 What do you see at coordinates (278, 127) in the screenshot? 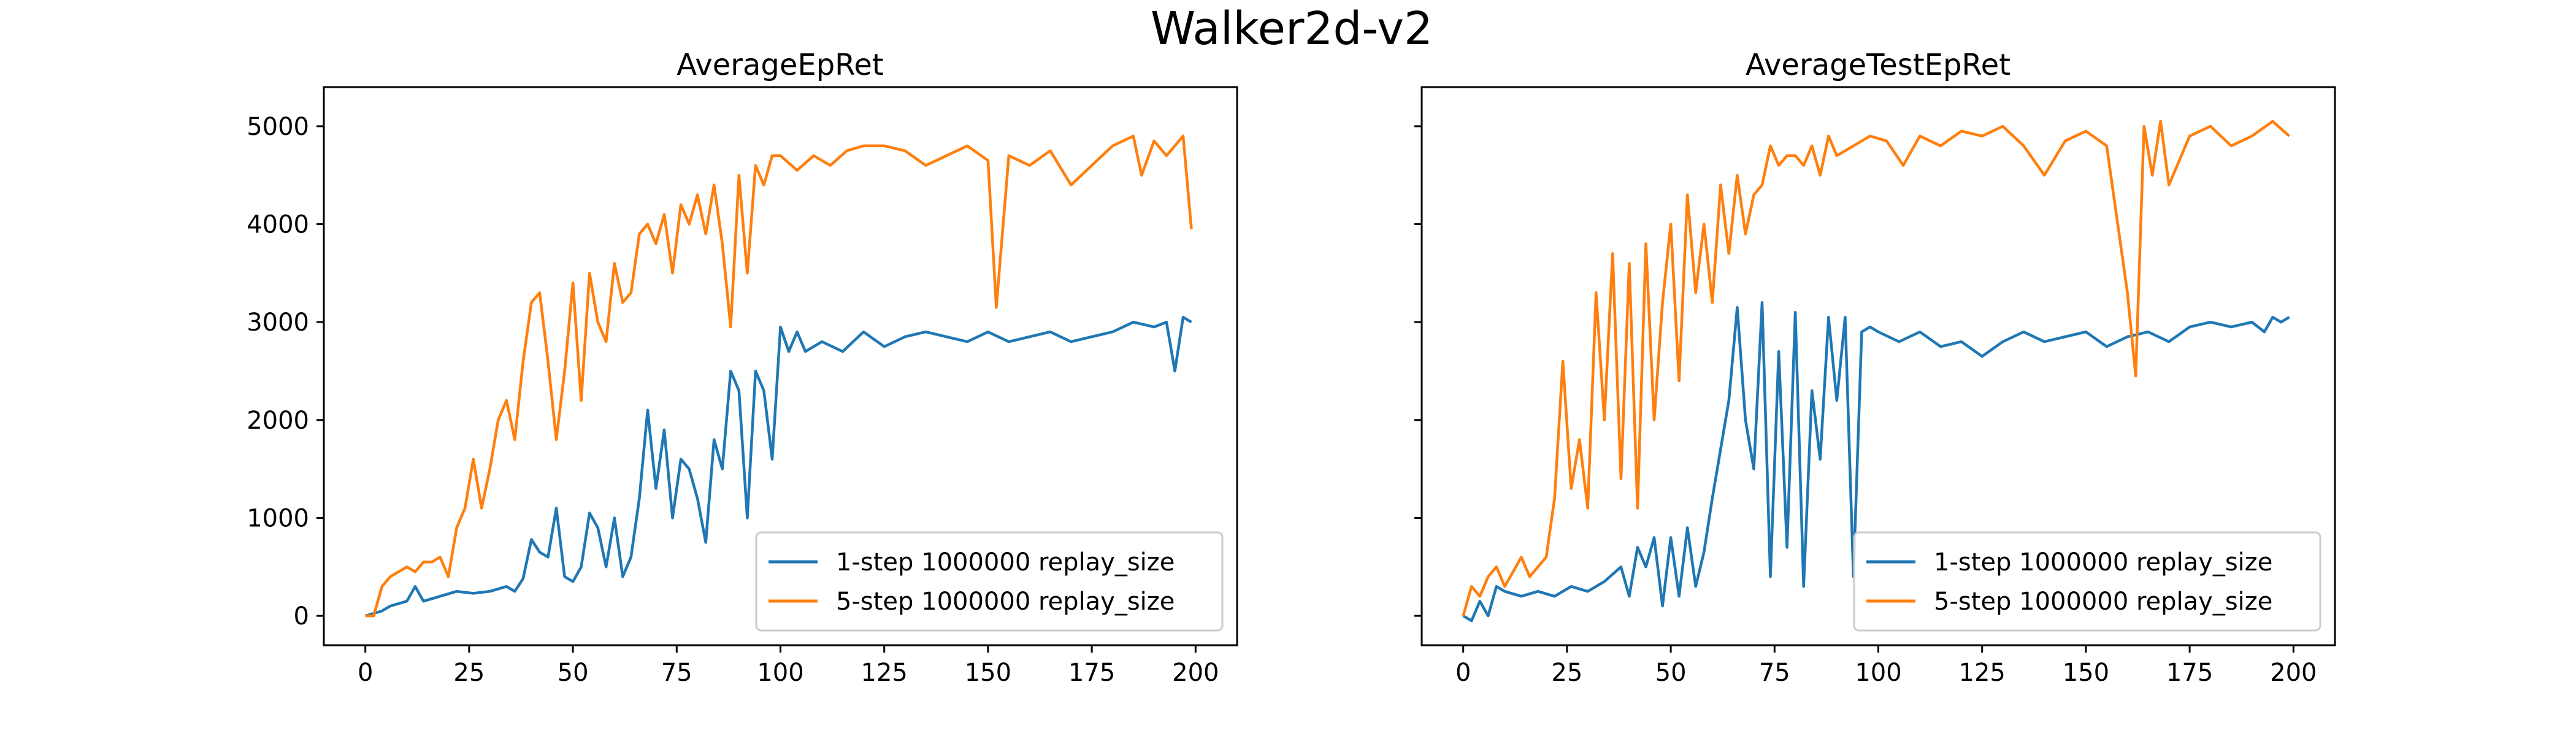
I see `y-tick-label: 5000` at bounding box center [278, 127].